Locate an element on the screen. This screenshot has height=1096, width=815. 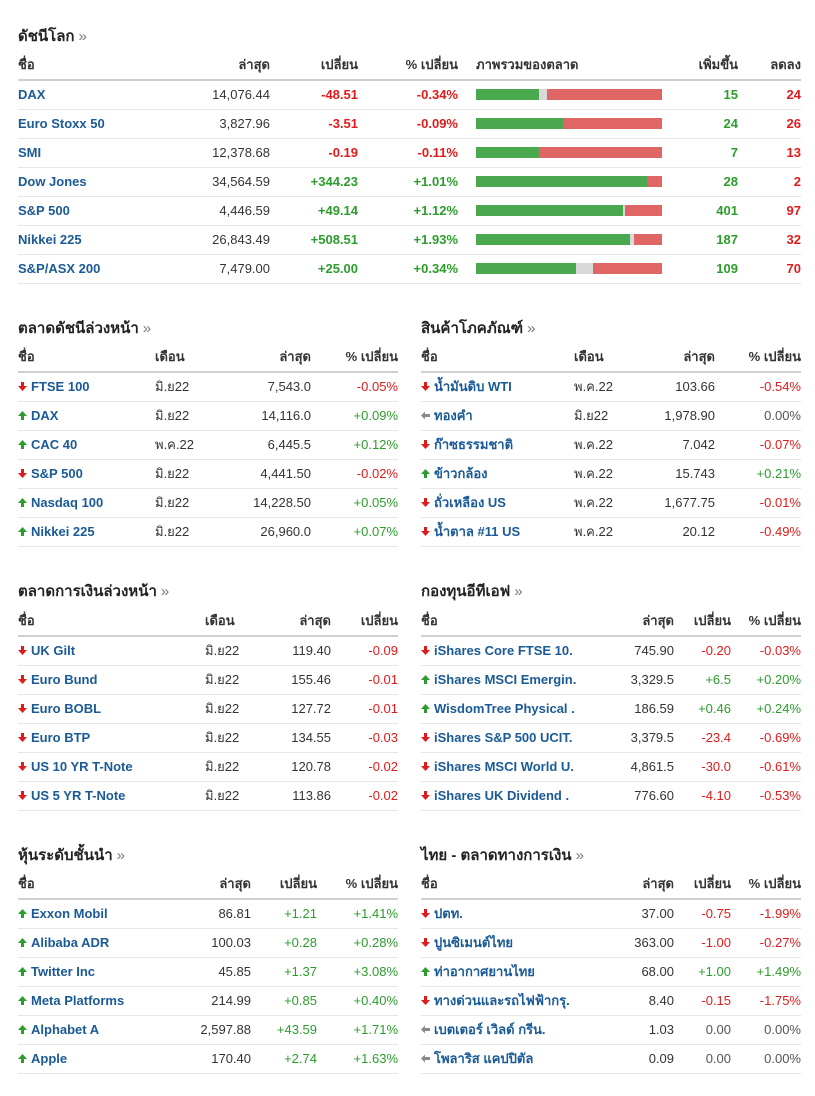
table-row: Dow Jones 34,564.59 +344.23 +1.01% 28 2 is located at coordinates (409, 182).